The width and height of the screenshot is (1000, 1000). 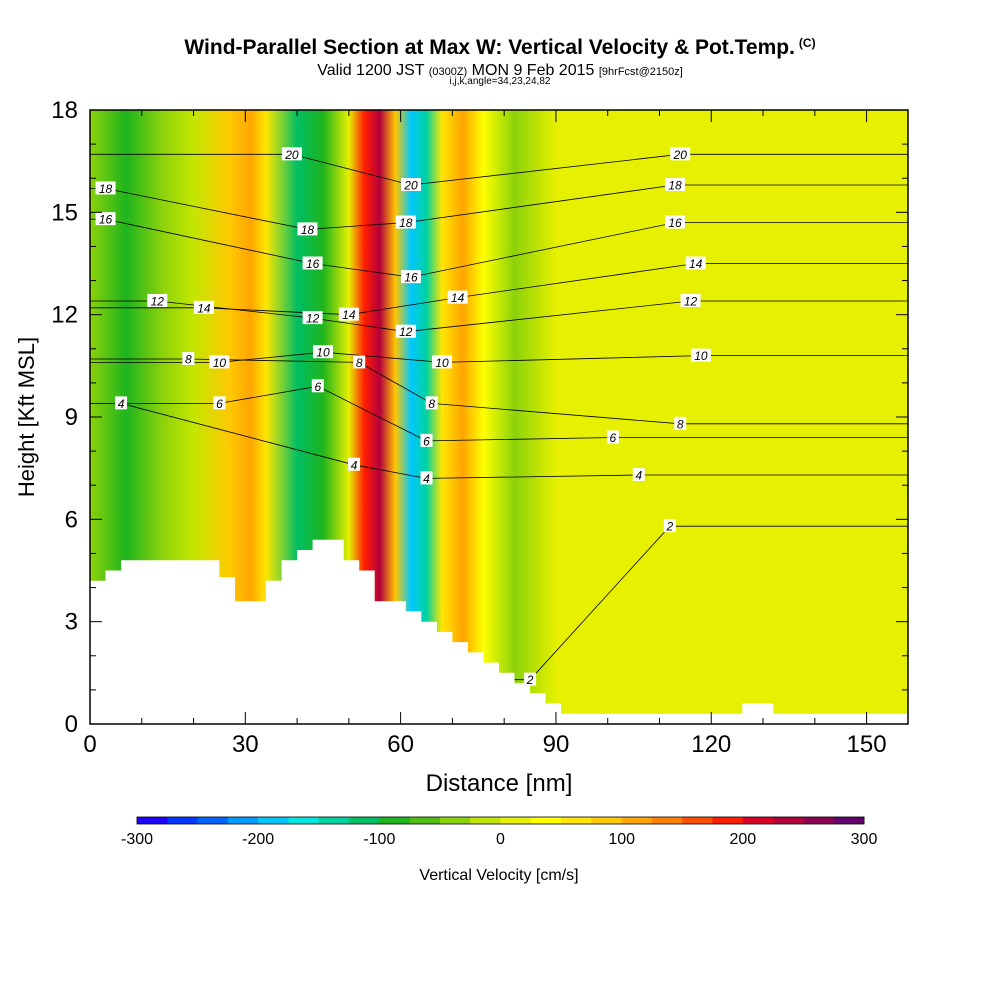 What do you see at coordinates (89, 744) in the screenshot?
I see `x-tick-label: 0` at bounding box center [89, 744].